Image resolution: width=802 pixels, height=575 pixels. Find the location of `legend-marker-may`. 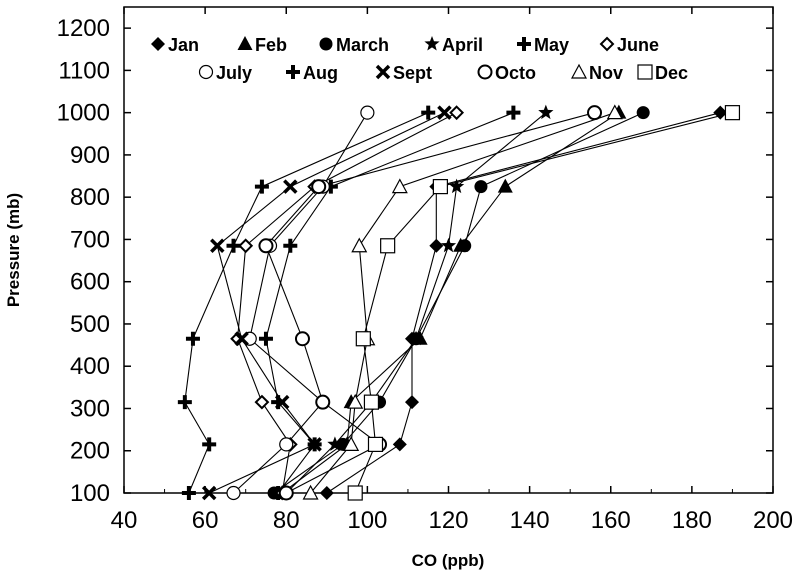

legend-marker-may is located at coordinates (524, 44).